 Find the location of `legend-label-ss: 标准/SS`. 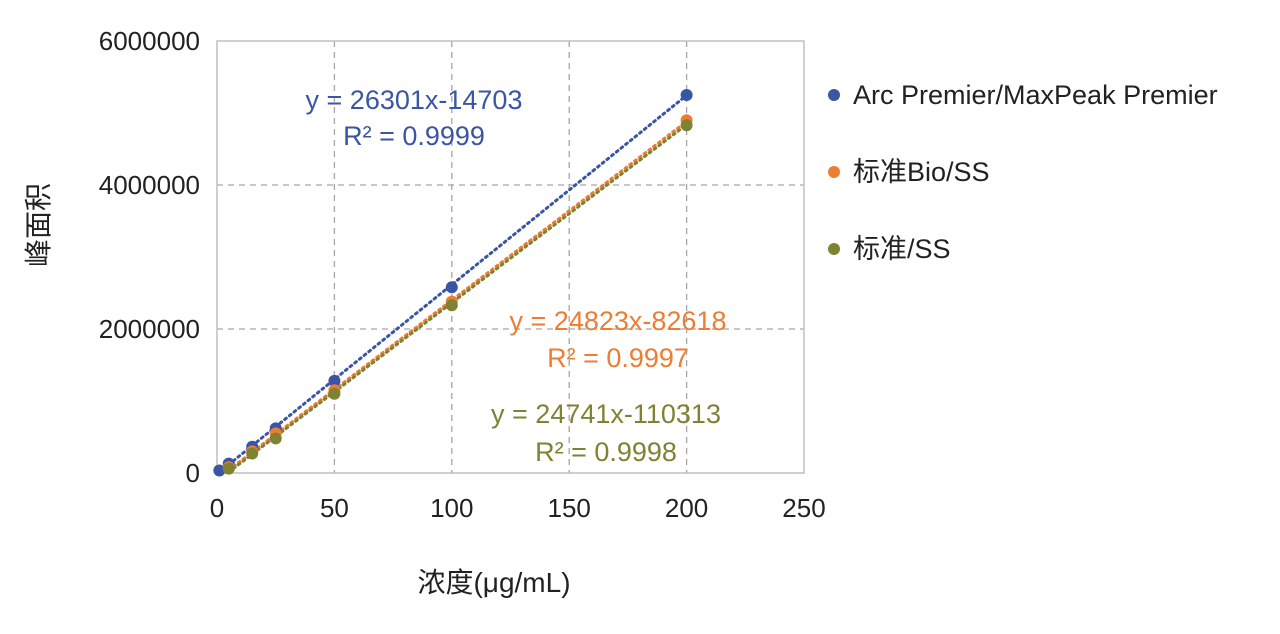

legend-label-ss: 标准/SS is located at coordinates (902, 249).